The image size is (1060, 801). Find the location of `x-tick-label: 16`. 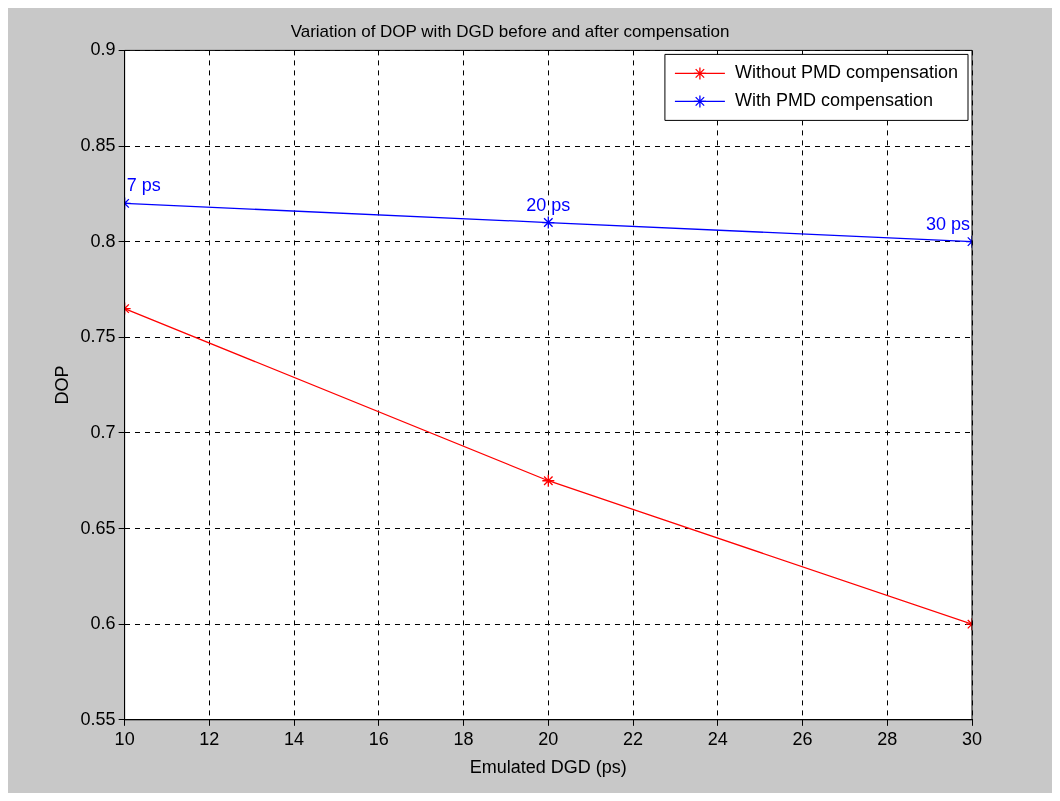

x-tick-label: 16 is located at coordinates (378, 738).